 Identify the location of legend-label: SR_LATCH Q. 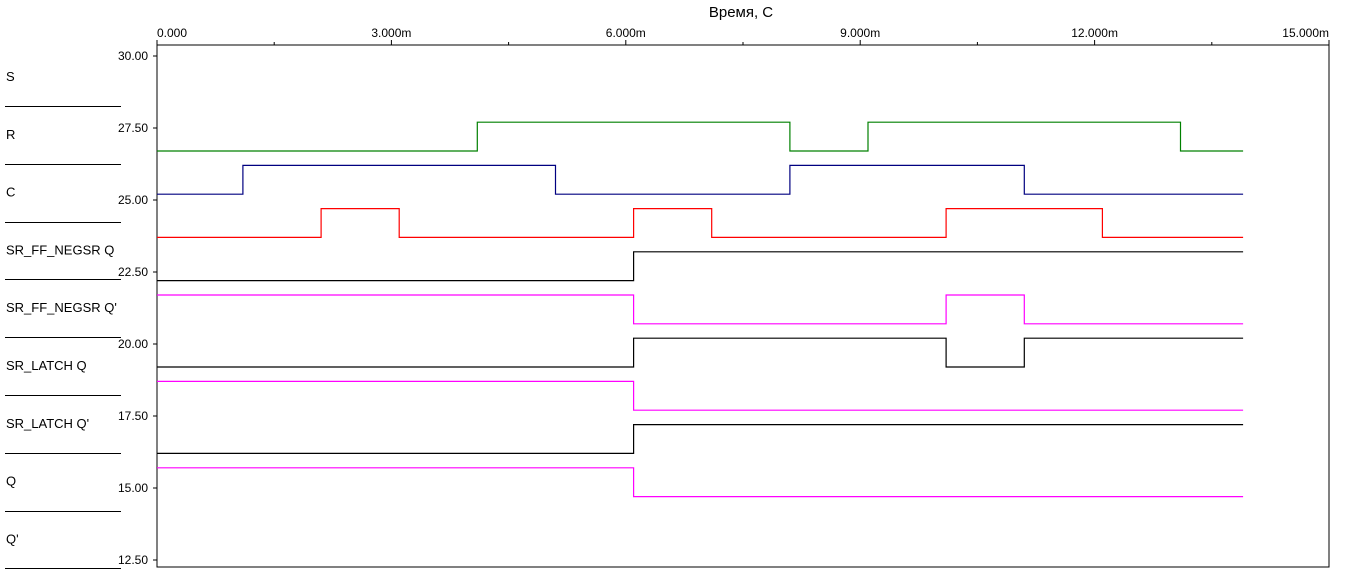
(46, 365).